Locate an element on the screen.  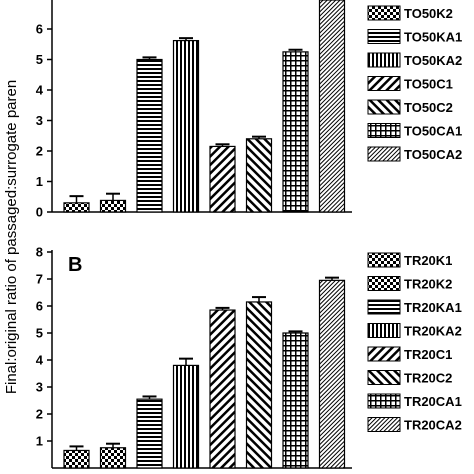
legend-label: TO50K2 is located at coordinates (428, 13).